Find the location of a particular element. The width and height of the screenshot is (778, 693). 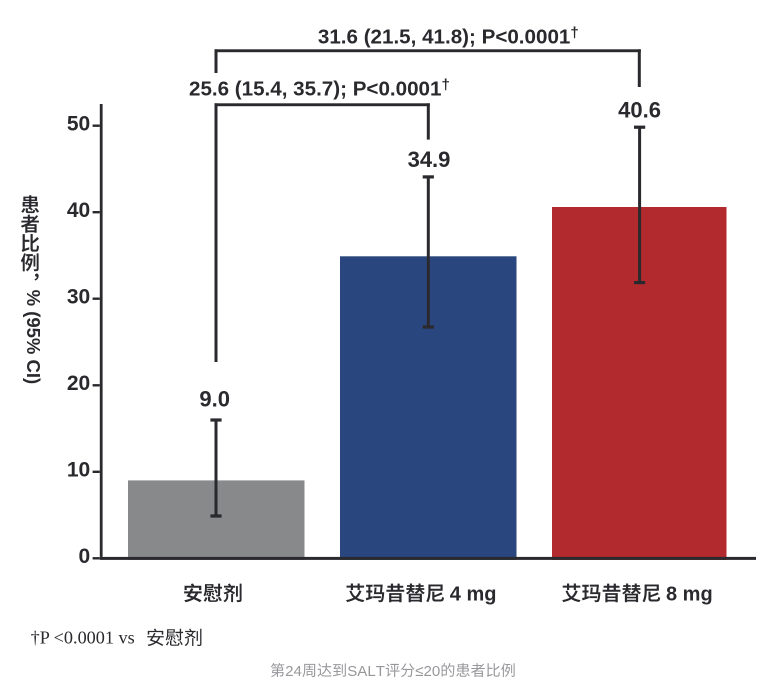

svg-text: 50 is located at coordinates (78, 123).